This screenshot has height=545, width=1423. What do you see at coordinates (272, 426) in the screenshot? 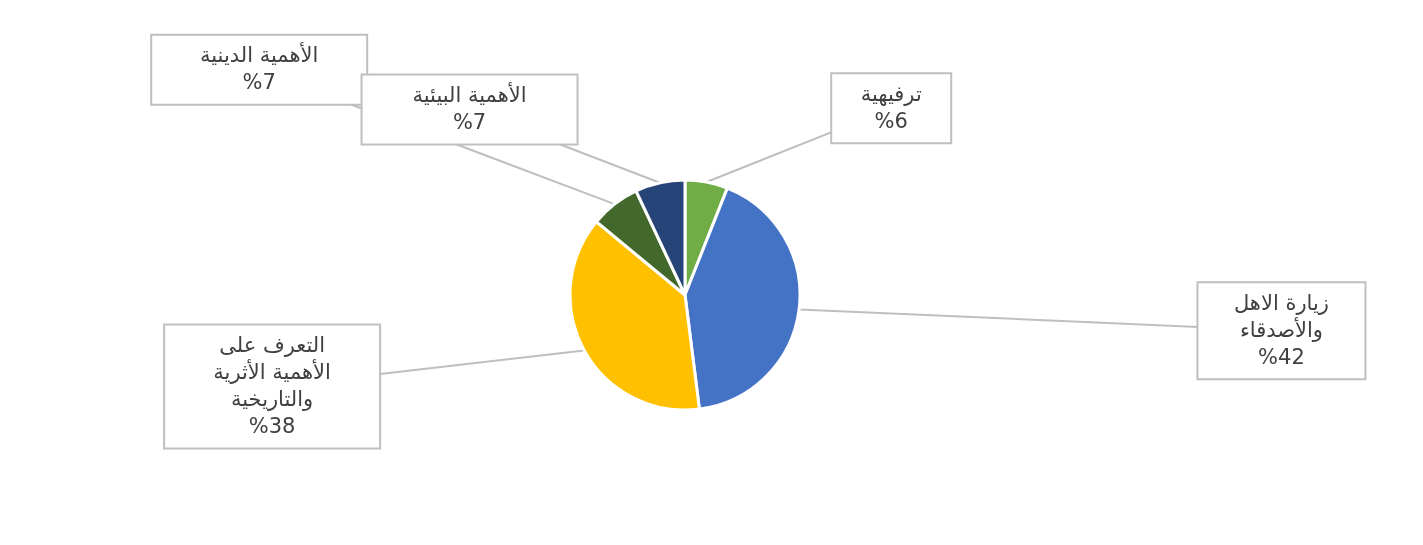
I see `data-label: %38` at bounding box center [272, 426].